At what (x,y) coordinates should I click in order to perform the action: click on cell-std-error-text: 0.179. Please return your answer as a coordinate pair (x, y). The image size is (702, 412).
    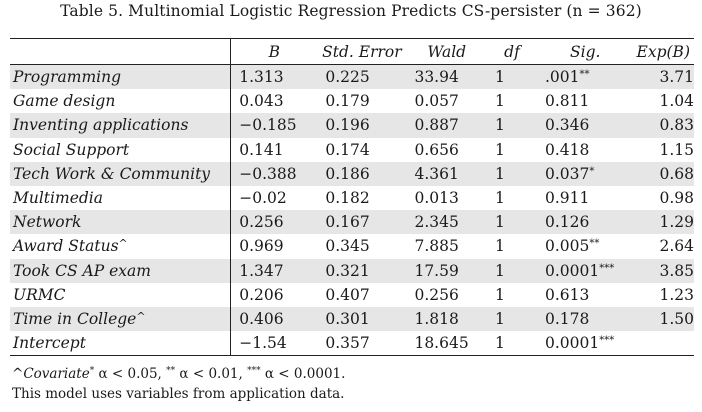
    Looking at the image, I should click on (347, 101).